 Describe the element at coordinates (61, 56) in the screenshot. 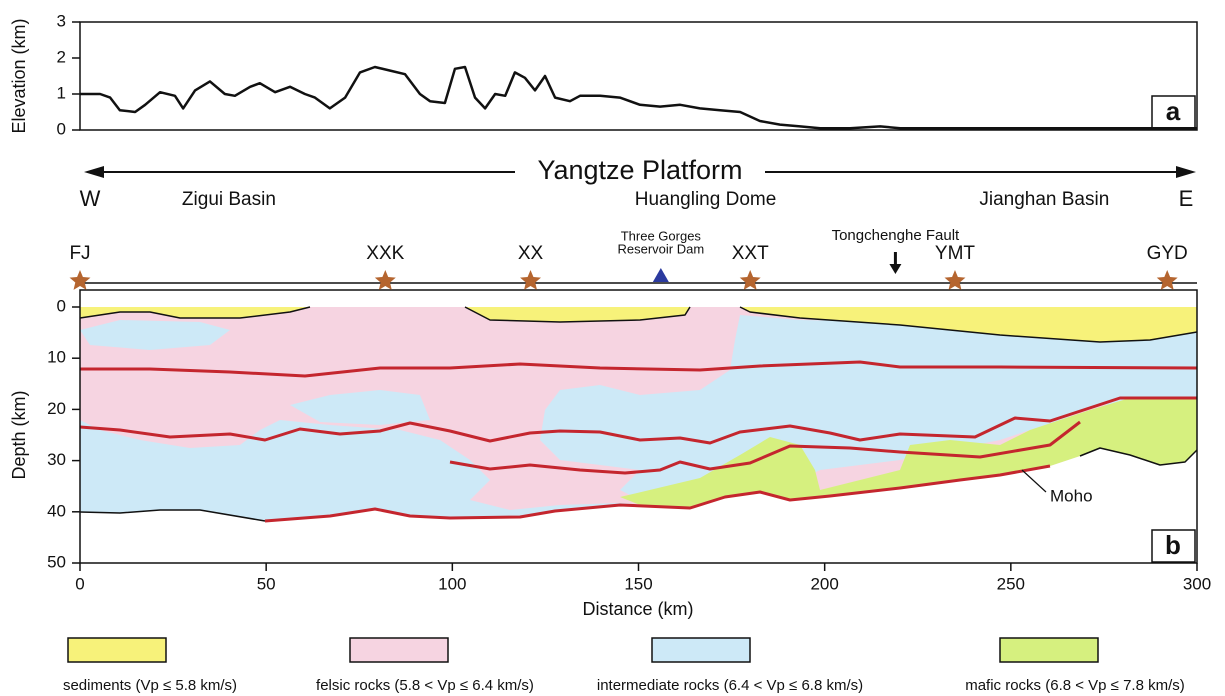

I see `y-tick-label: 2` at that location.